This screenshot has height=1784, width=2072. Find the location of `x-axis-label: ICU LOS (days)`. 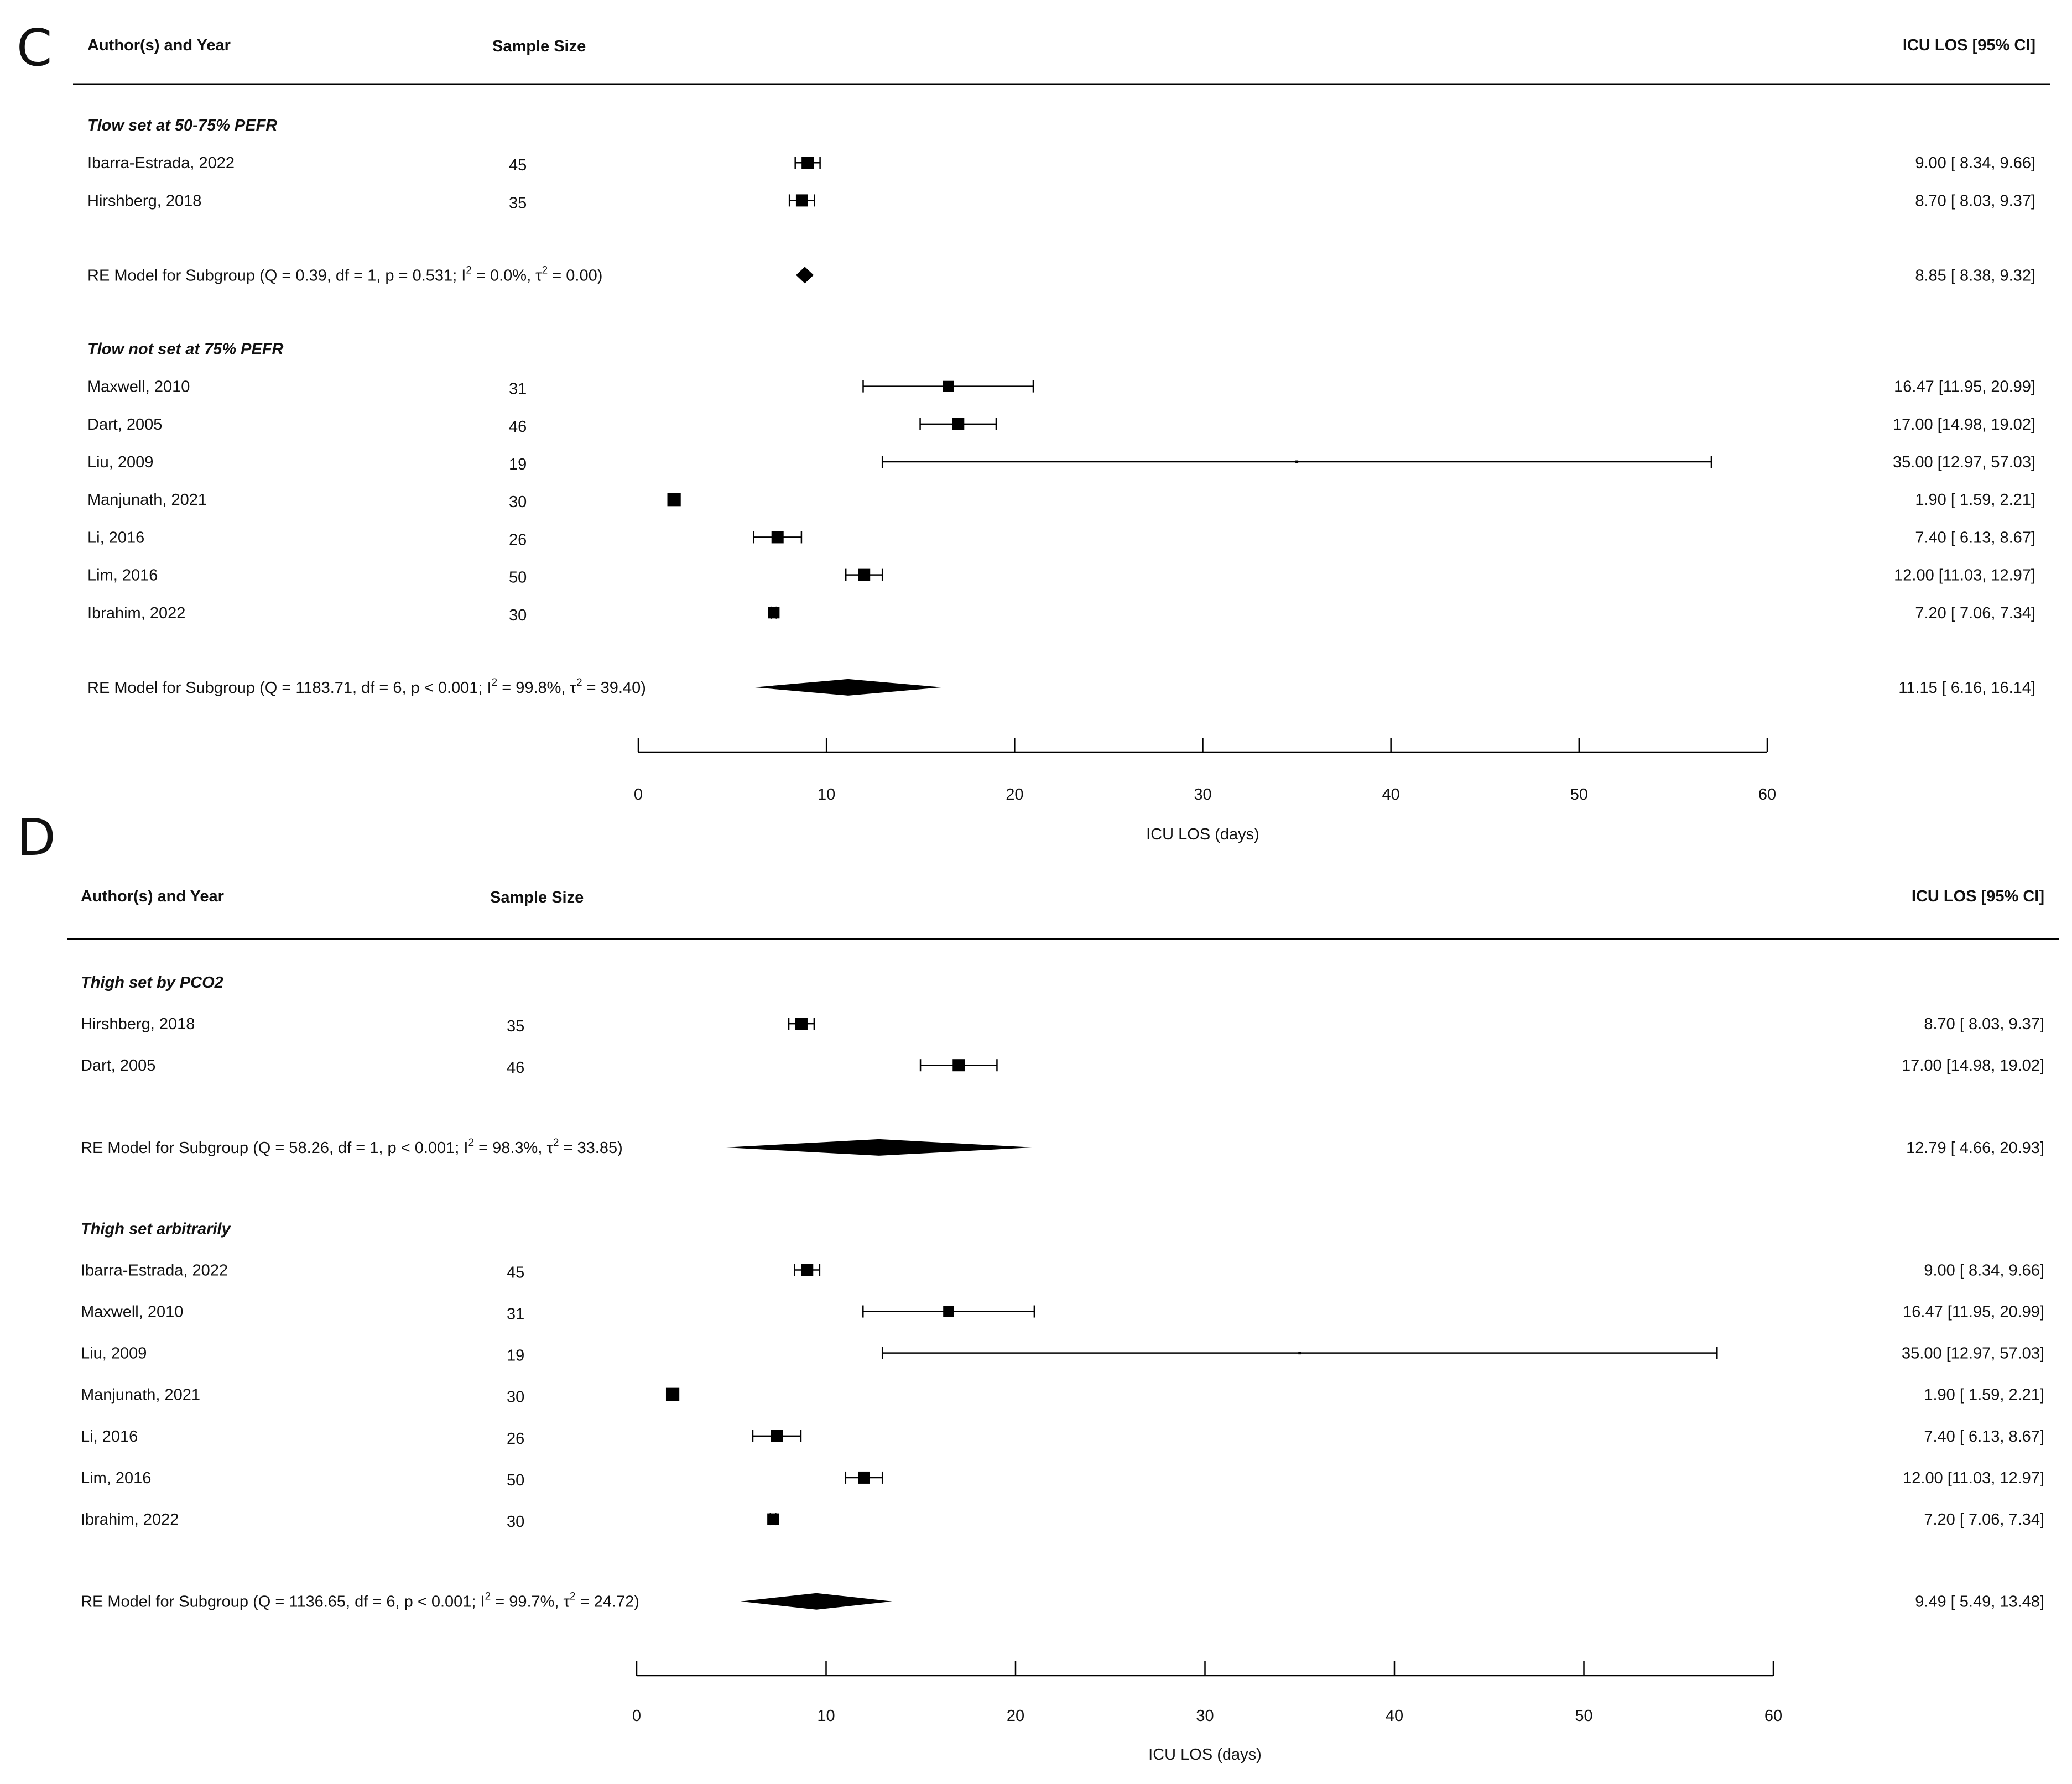

x-axis-label: ICU LOS (days) is located at coordinates (1205, 1755).